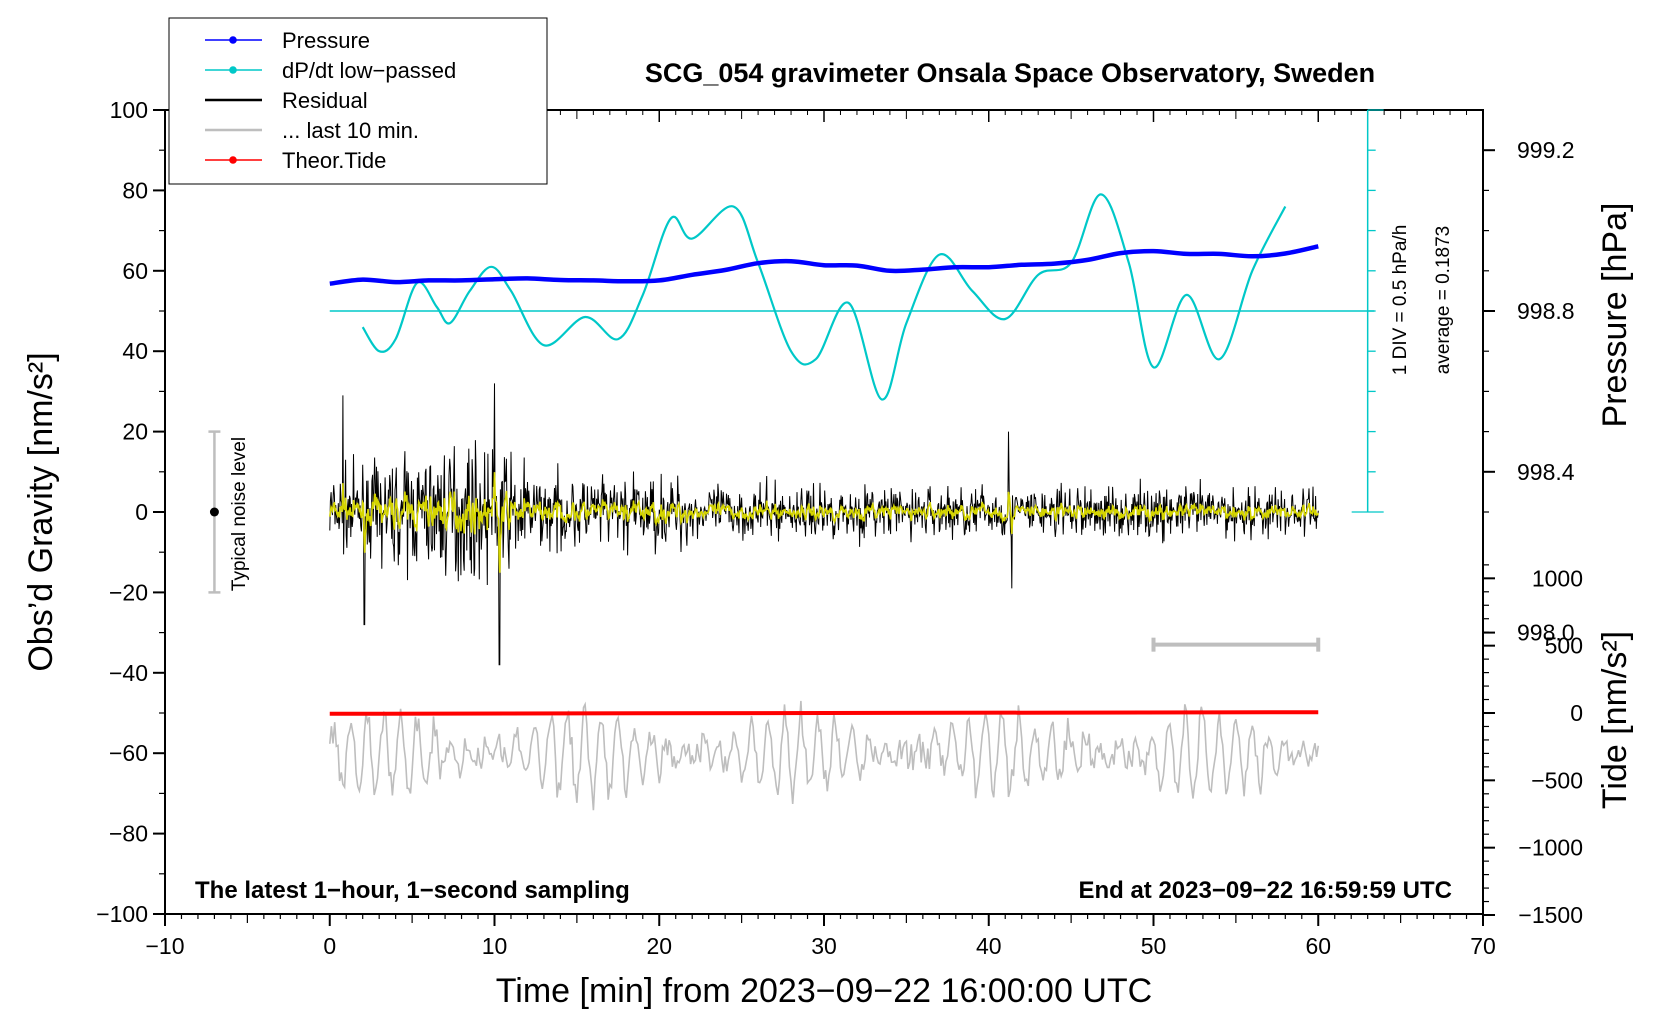 Image resolution: width=1660 pixels, height=1020 pixels. Describe the element at coordinates (329, 946) in the screenshot. I see `x-tick-label: 0` at that location.